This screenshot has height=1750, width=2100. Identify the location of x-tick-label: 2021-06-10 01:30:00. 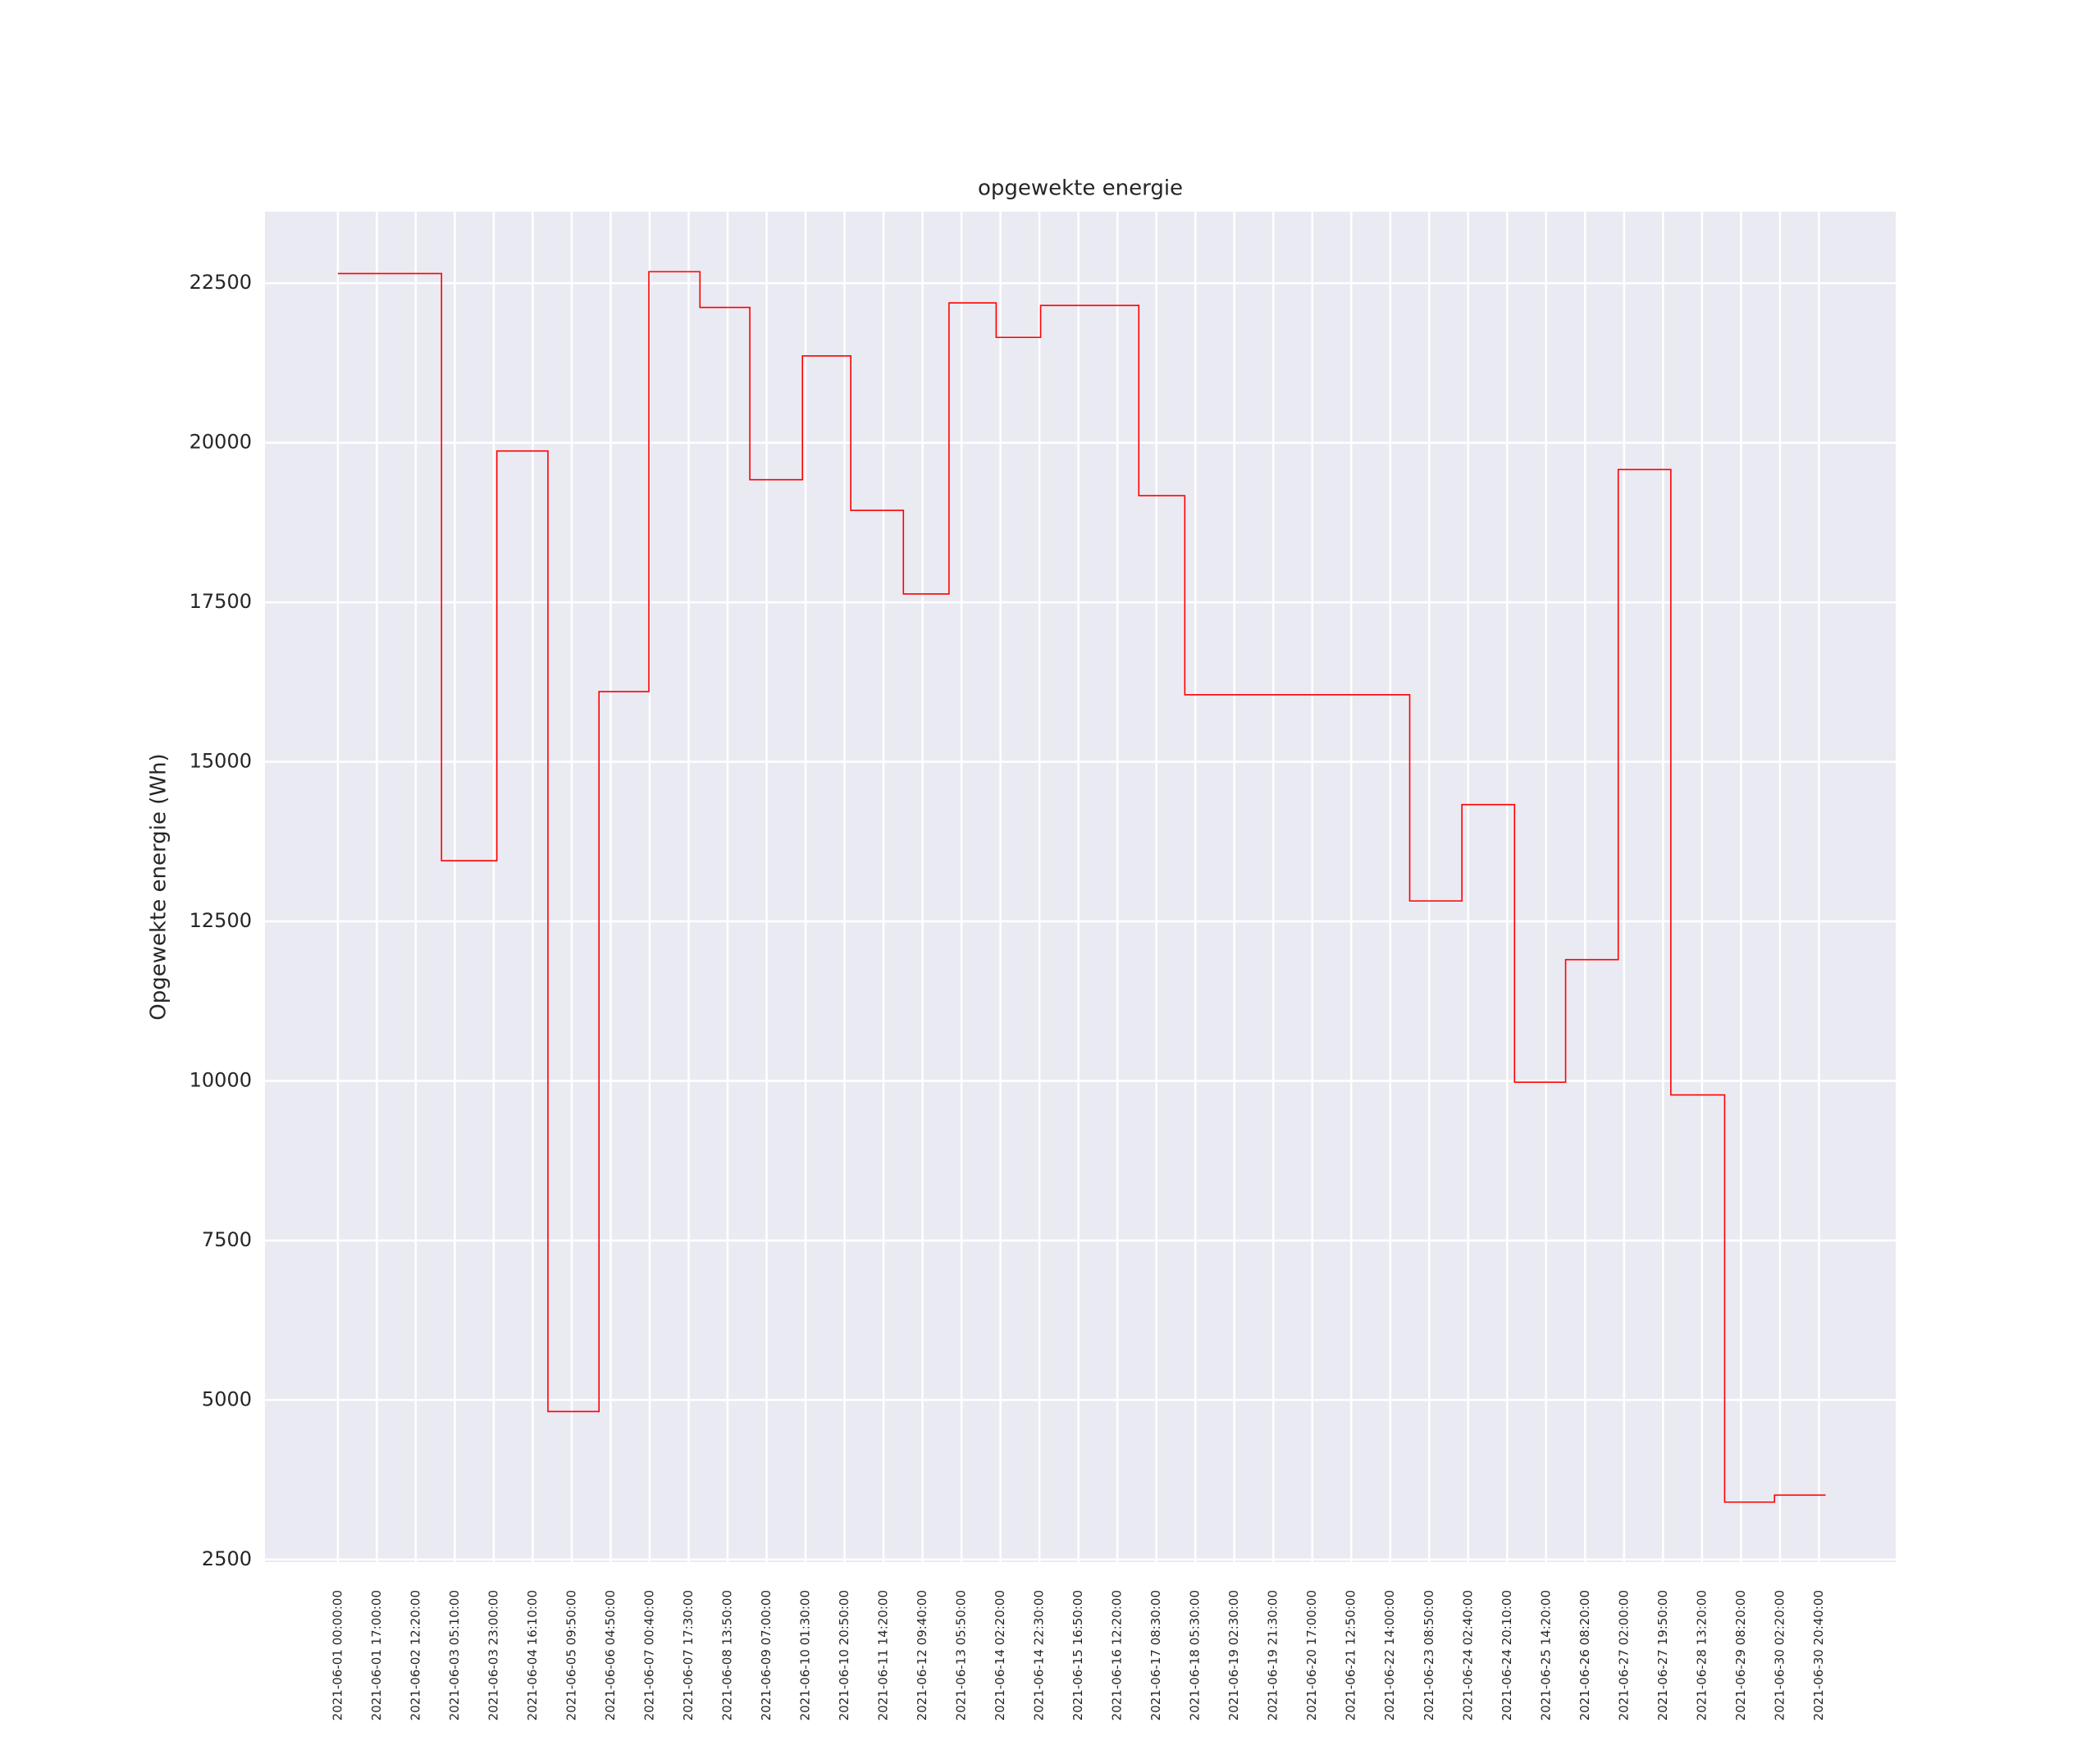
(805, 1655).